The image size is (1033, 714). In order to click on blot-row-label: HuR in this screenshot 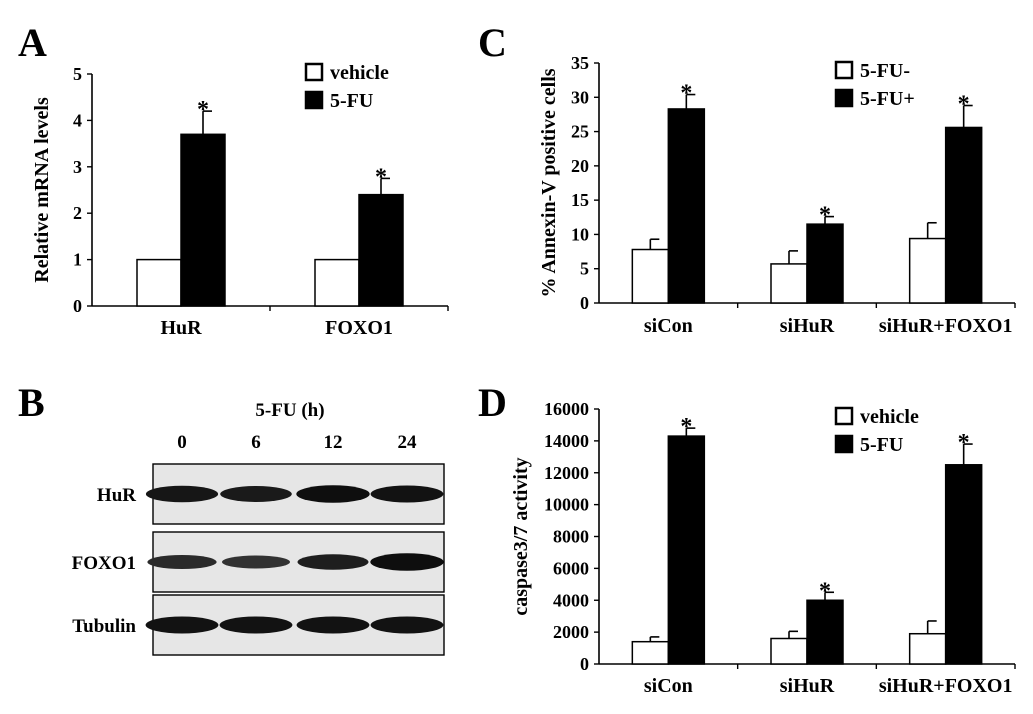, I will do `click(116, 495)`.